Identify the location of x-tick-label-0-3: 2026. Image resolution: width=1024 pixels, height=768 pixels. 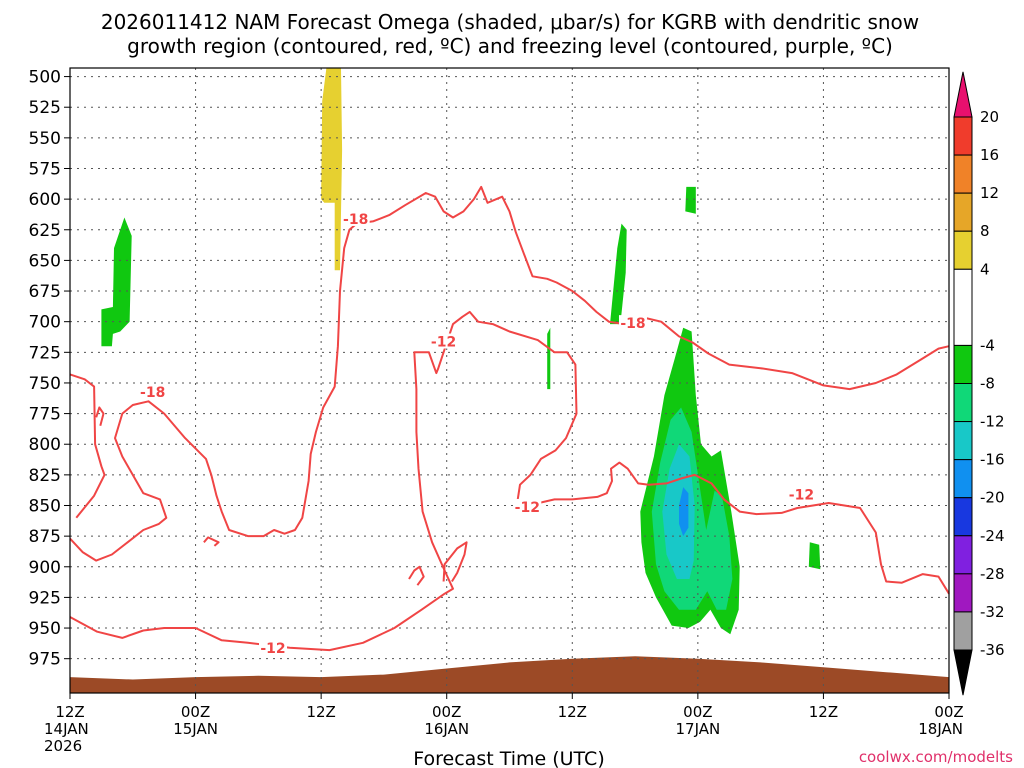
(63, 746).